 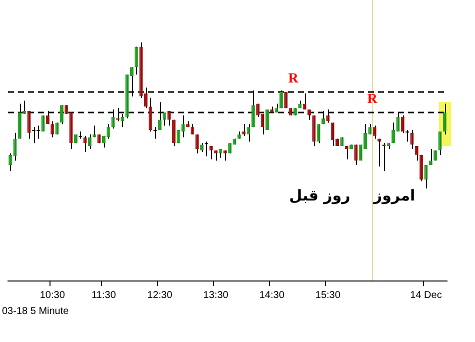 What do you see at coordinates (160, 295) in the screenshot?
I see `x-tick-label: 12:30` at bounding box center [160, 295].